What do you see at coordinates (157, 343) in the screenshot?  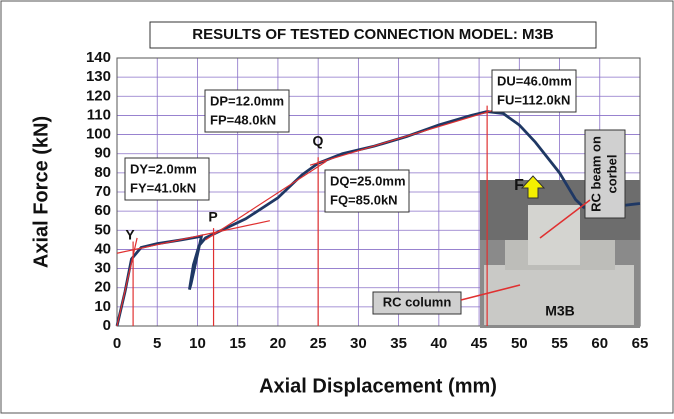 I see `x-tick-label: 5` at bounding box center [157, 343].